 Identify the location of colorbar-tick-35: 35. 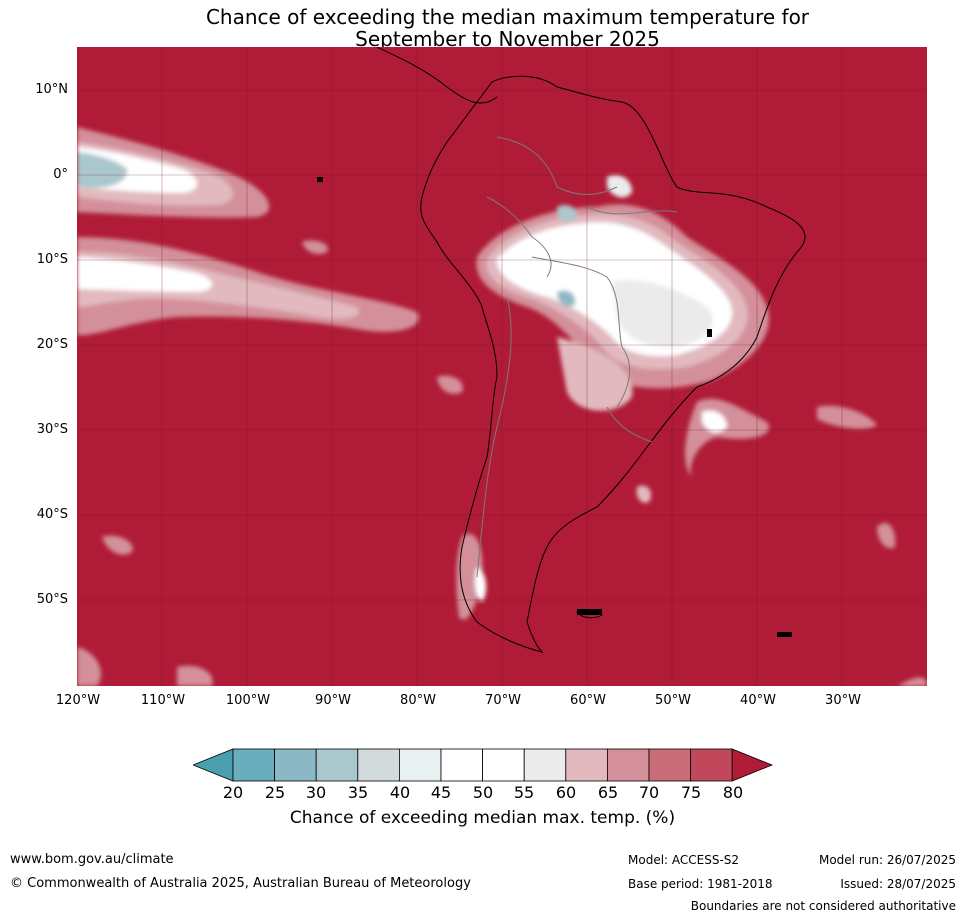
(358, 792).